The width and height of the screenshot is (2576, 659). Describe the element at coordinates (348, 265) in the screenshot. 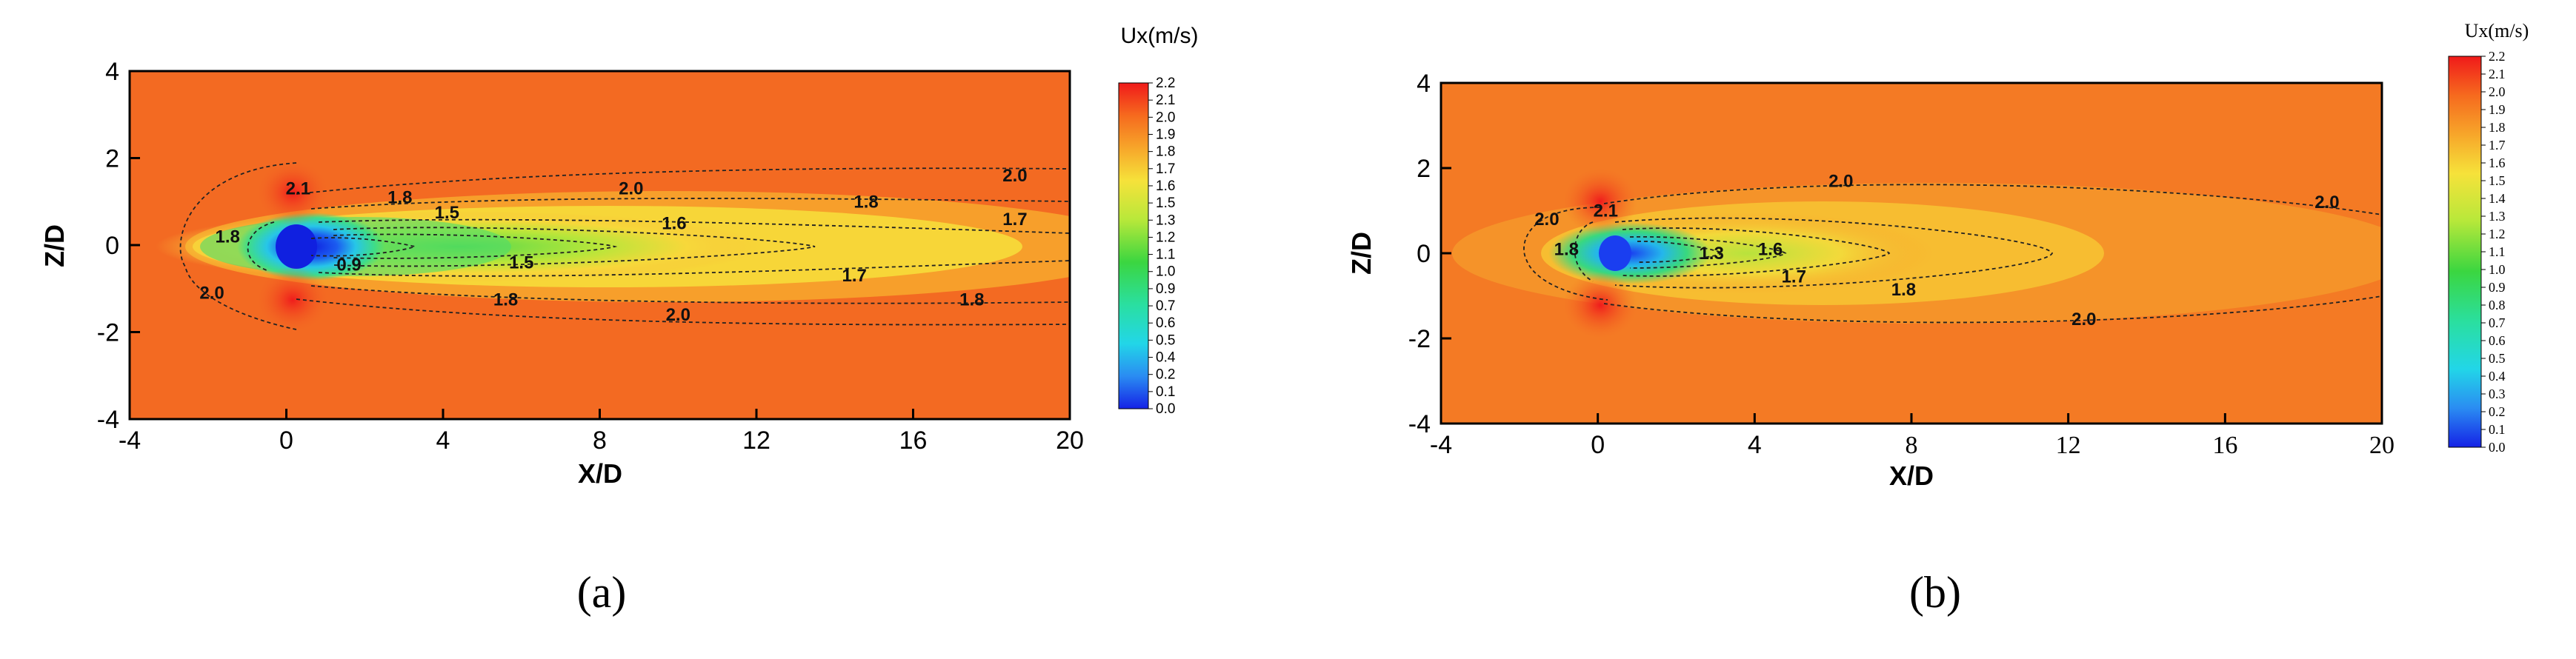

I see `contour-label: 0.9` at that location.